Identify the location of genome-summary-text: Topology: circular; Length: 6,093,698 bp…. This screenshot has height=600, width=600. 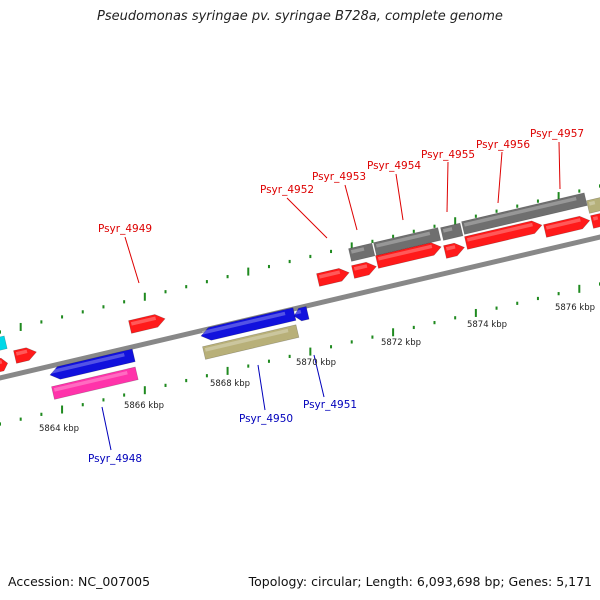
(420, 581).